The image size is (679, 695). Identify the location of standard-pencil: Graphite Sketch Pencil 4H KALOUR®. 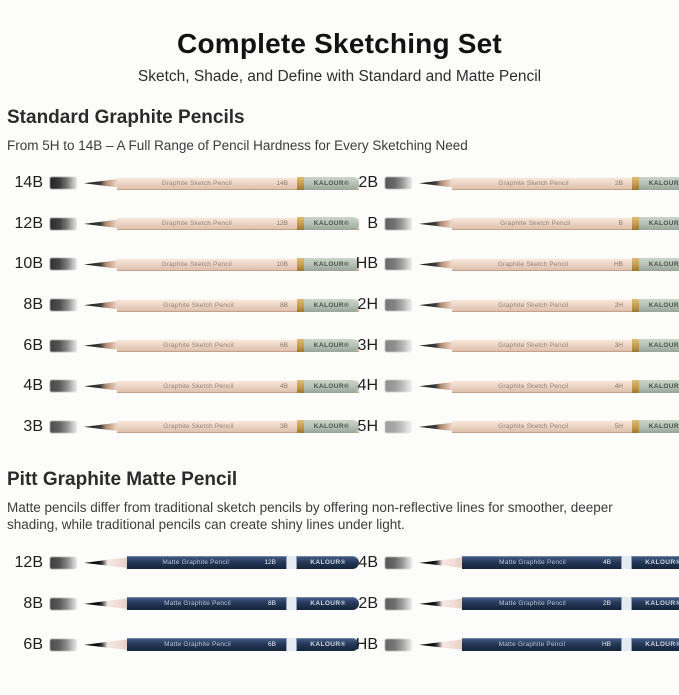
(549, 386).